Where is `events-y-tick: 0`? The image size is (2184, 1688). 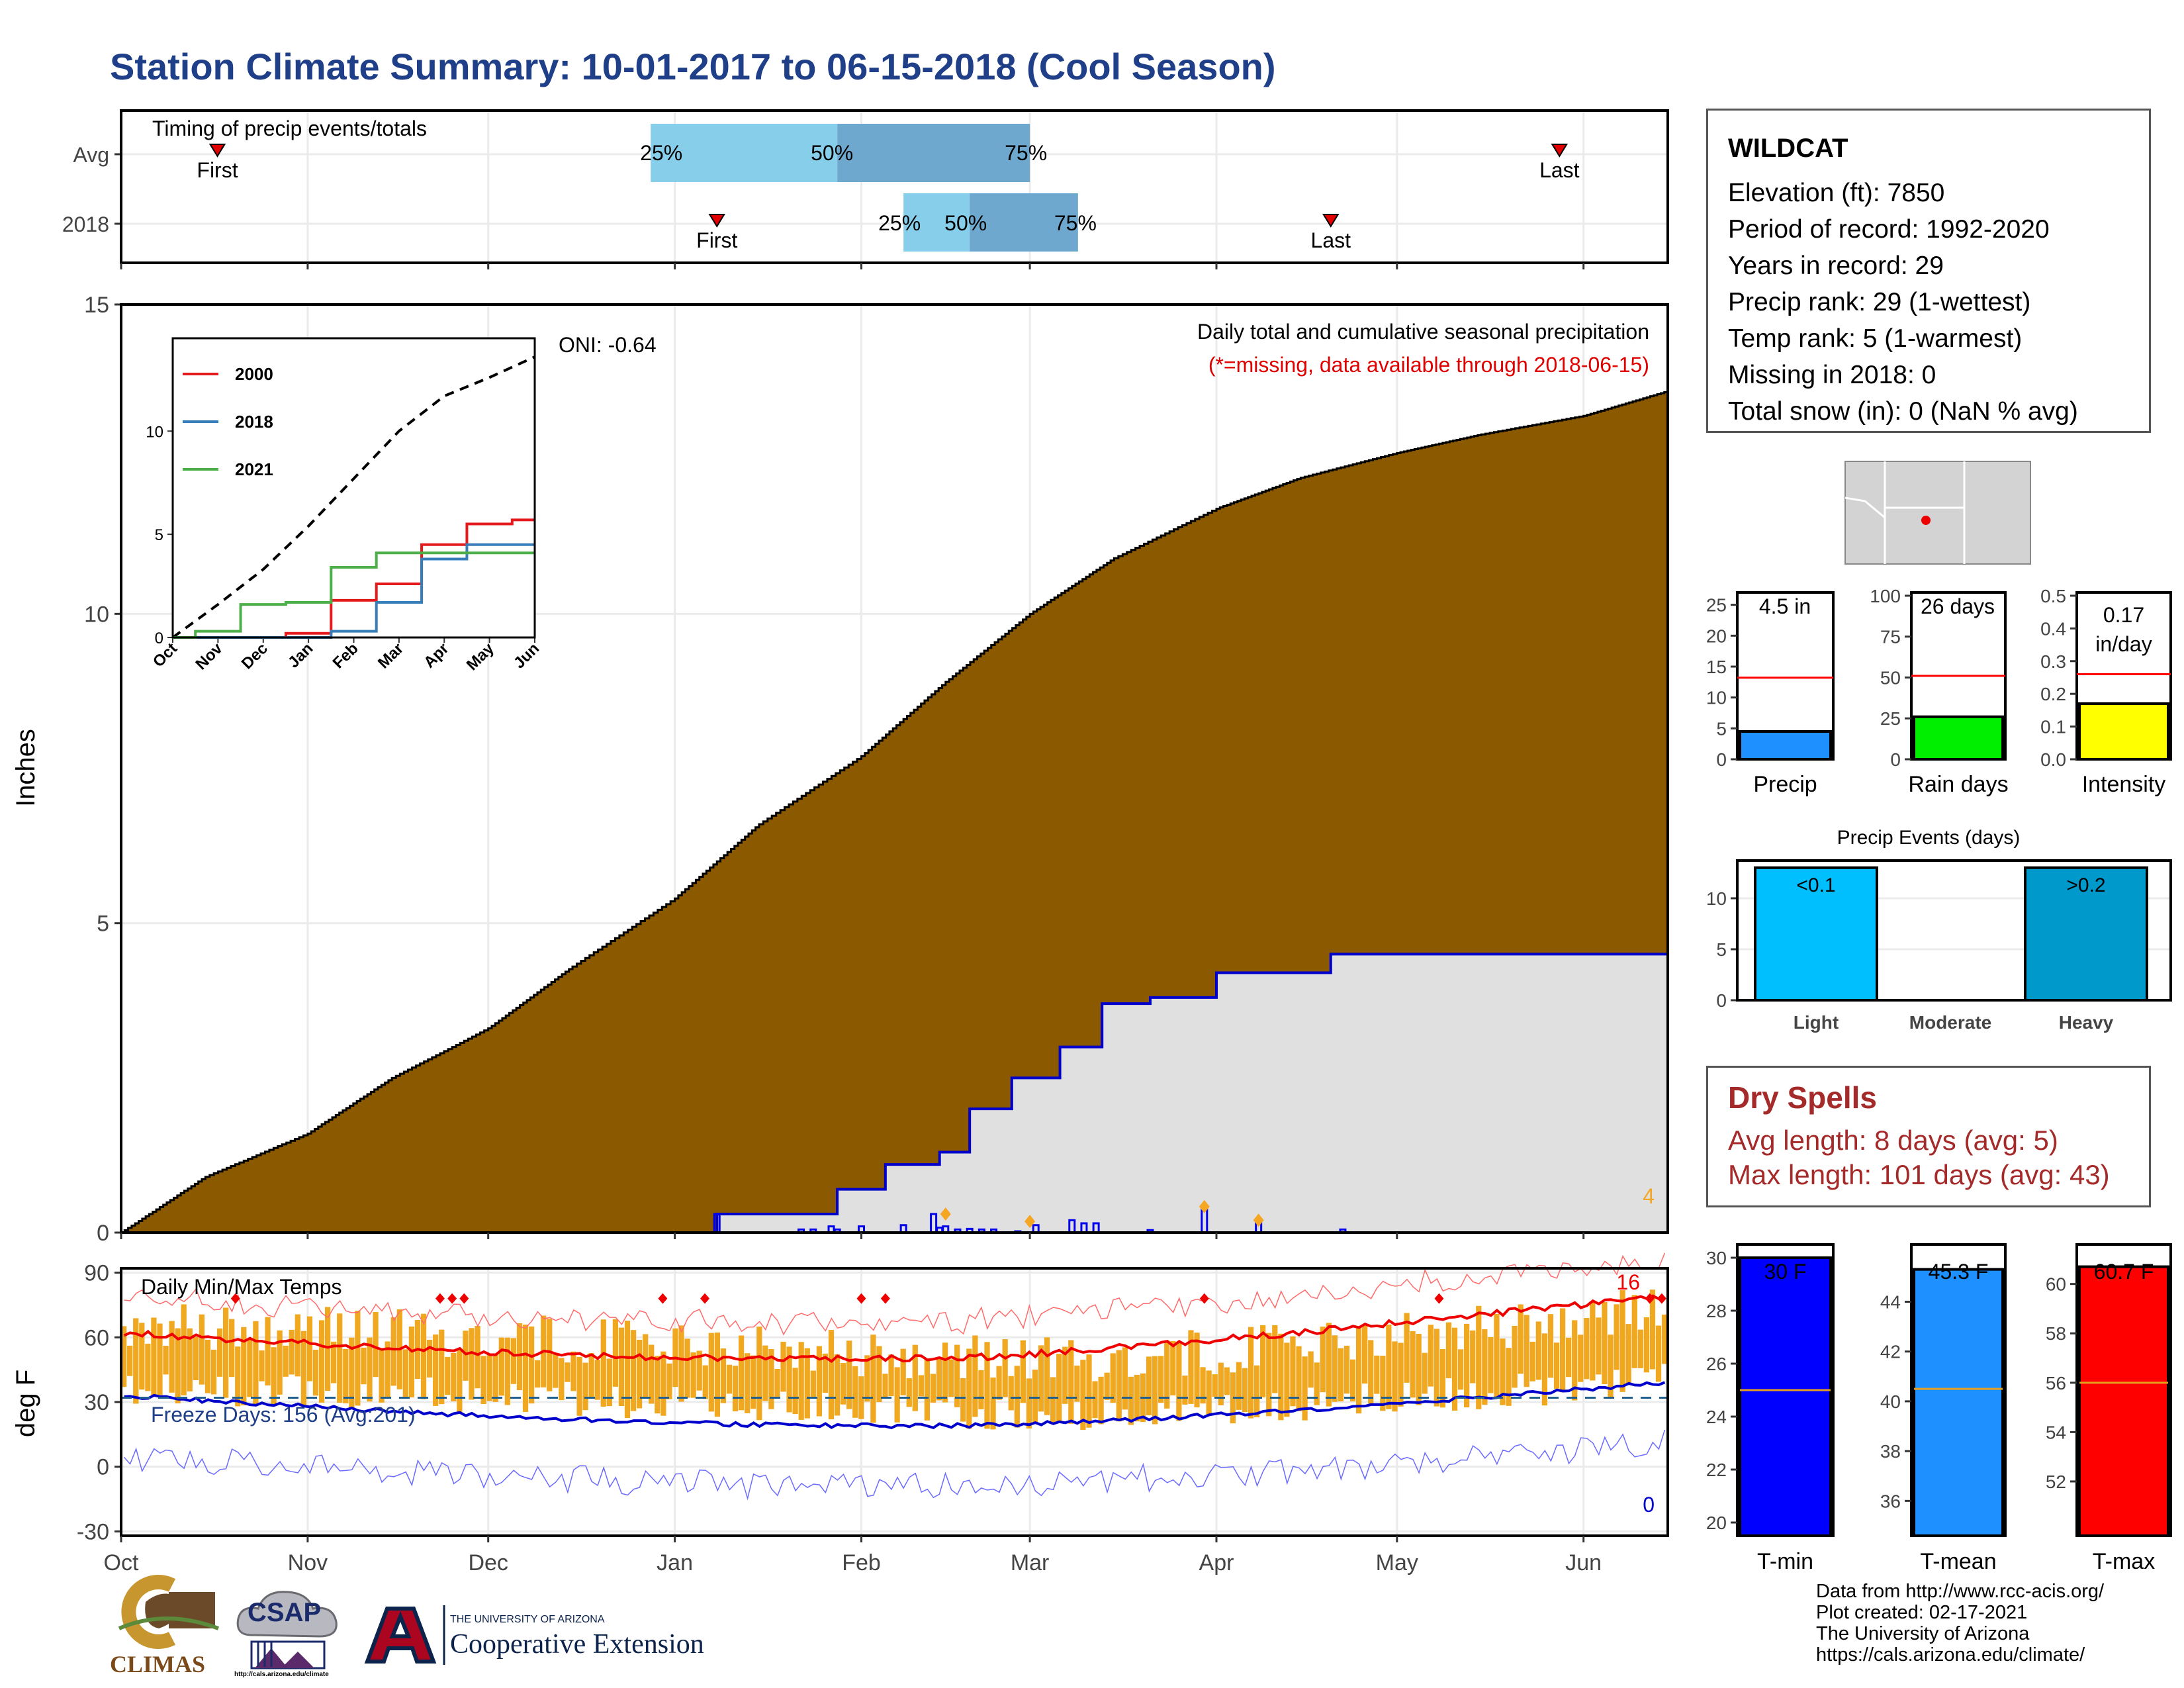 events-y-tick: 0 is located at coordinates (1721, 1000).